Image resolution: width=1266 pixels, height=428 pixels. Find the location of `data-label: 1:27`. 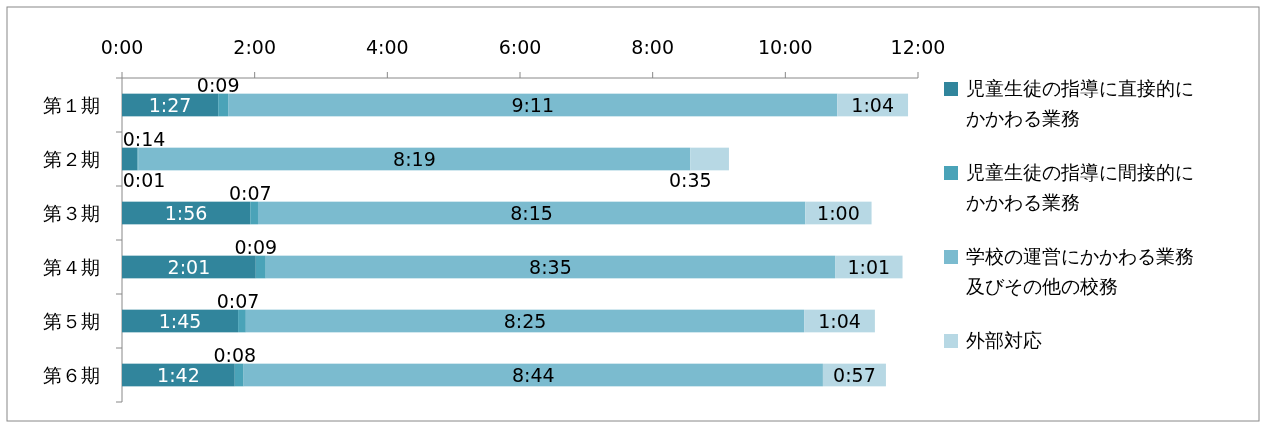

data-label: 1:27 is located at coordinates (170, 105).